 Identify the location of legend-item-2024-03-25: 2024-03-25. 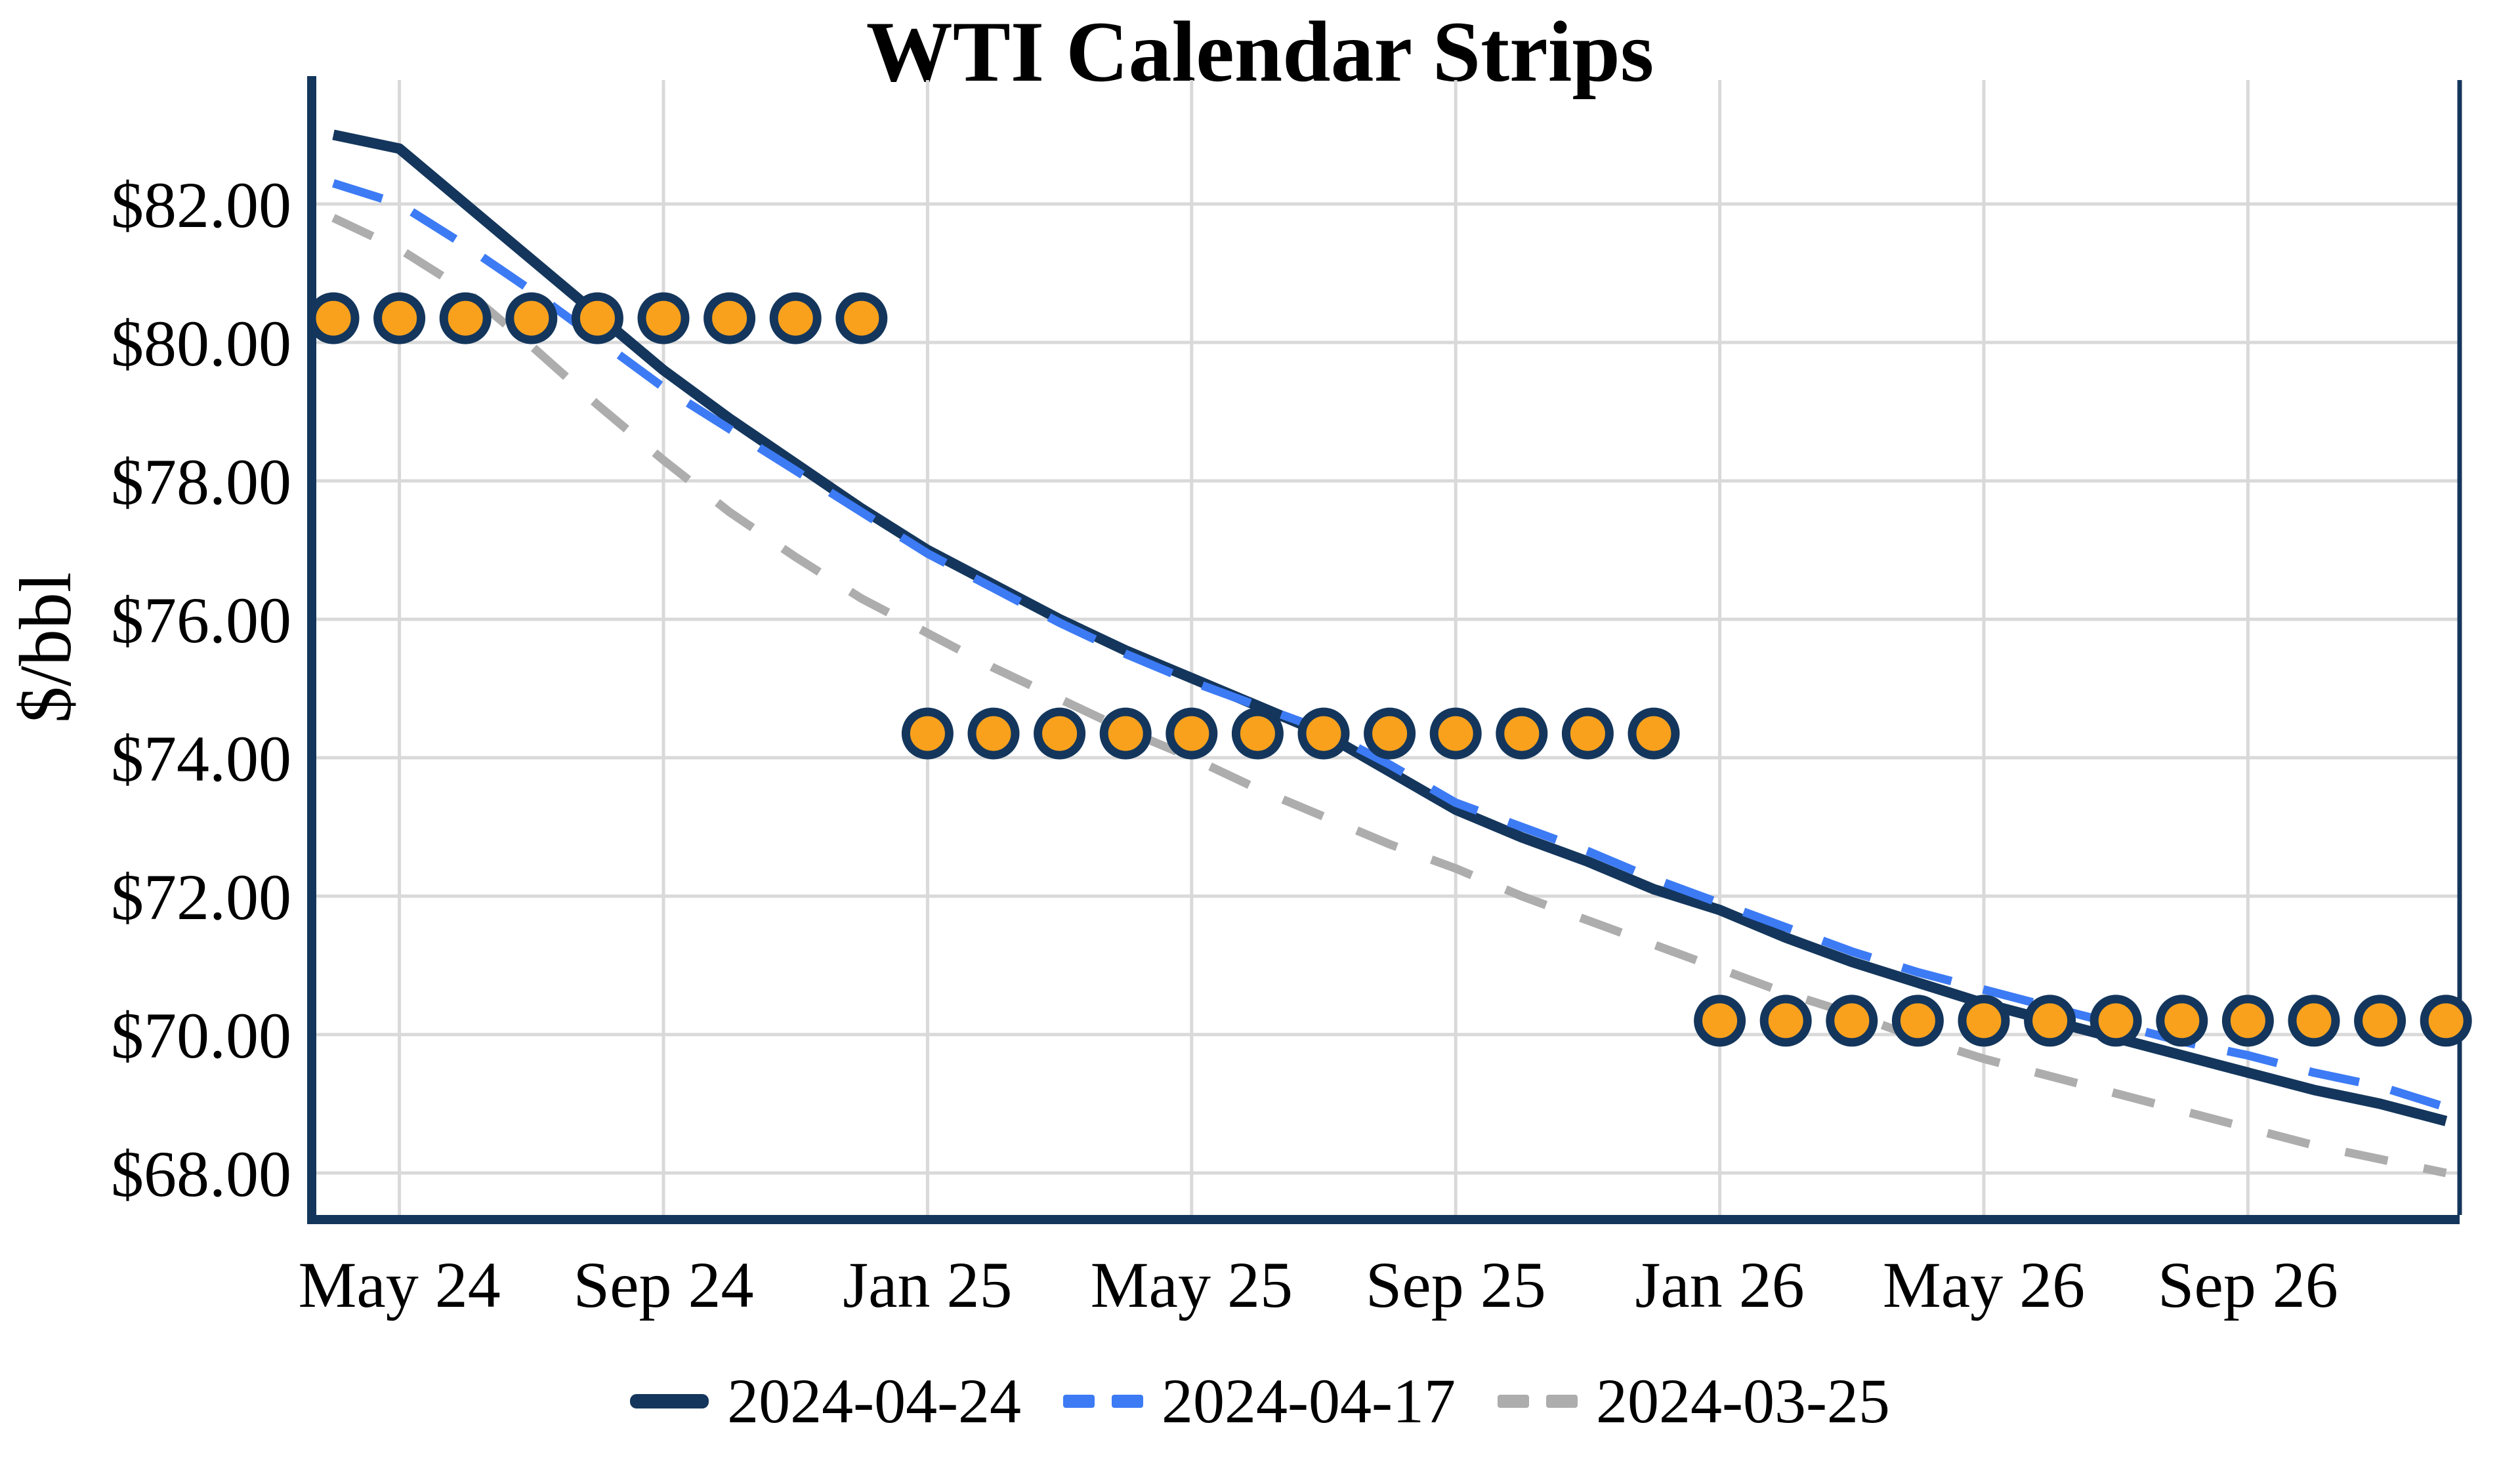
(1693, 1401).